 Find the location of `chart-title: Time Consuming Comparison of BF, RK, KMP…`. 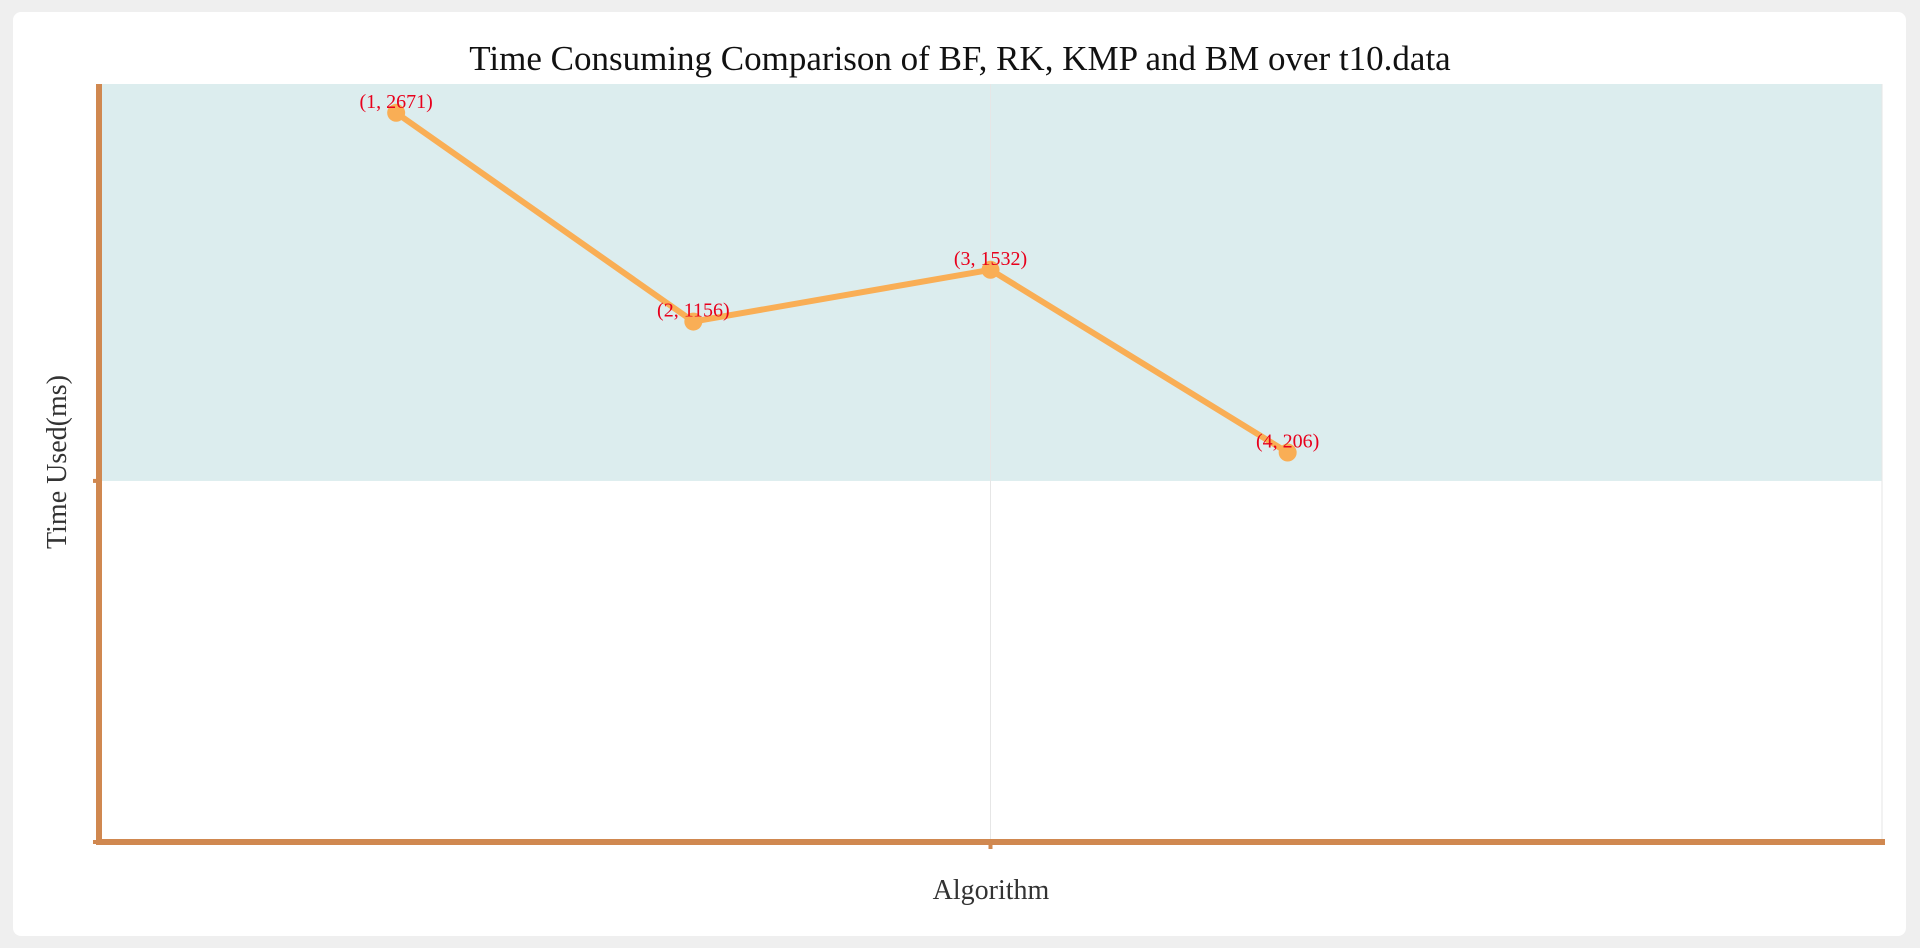

chart-title: Time Consuming Comparison of BF, RK, KMP… is located at coordinates (960, 58).